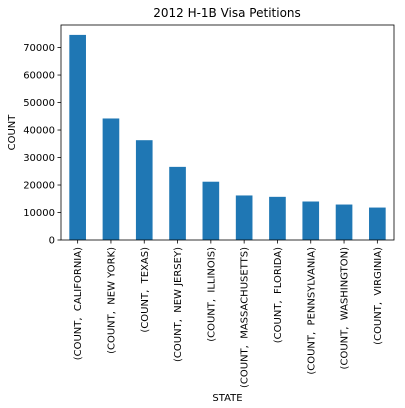  Describe the element at coordinates (278, 295) in the screenshot. I see `x-tick-label: (COUNT, FLORIDA)` at that location.